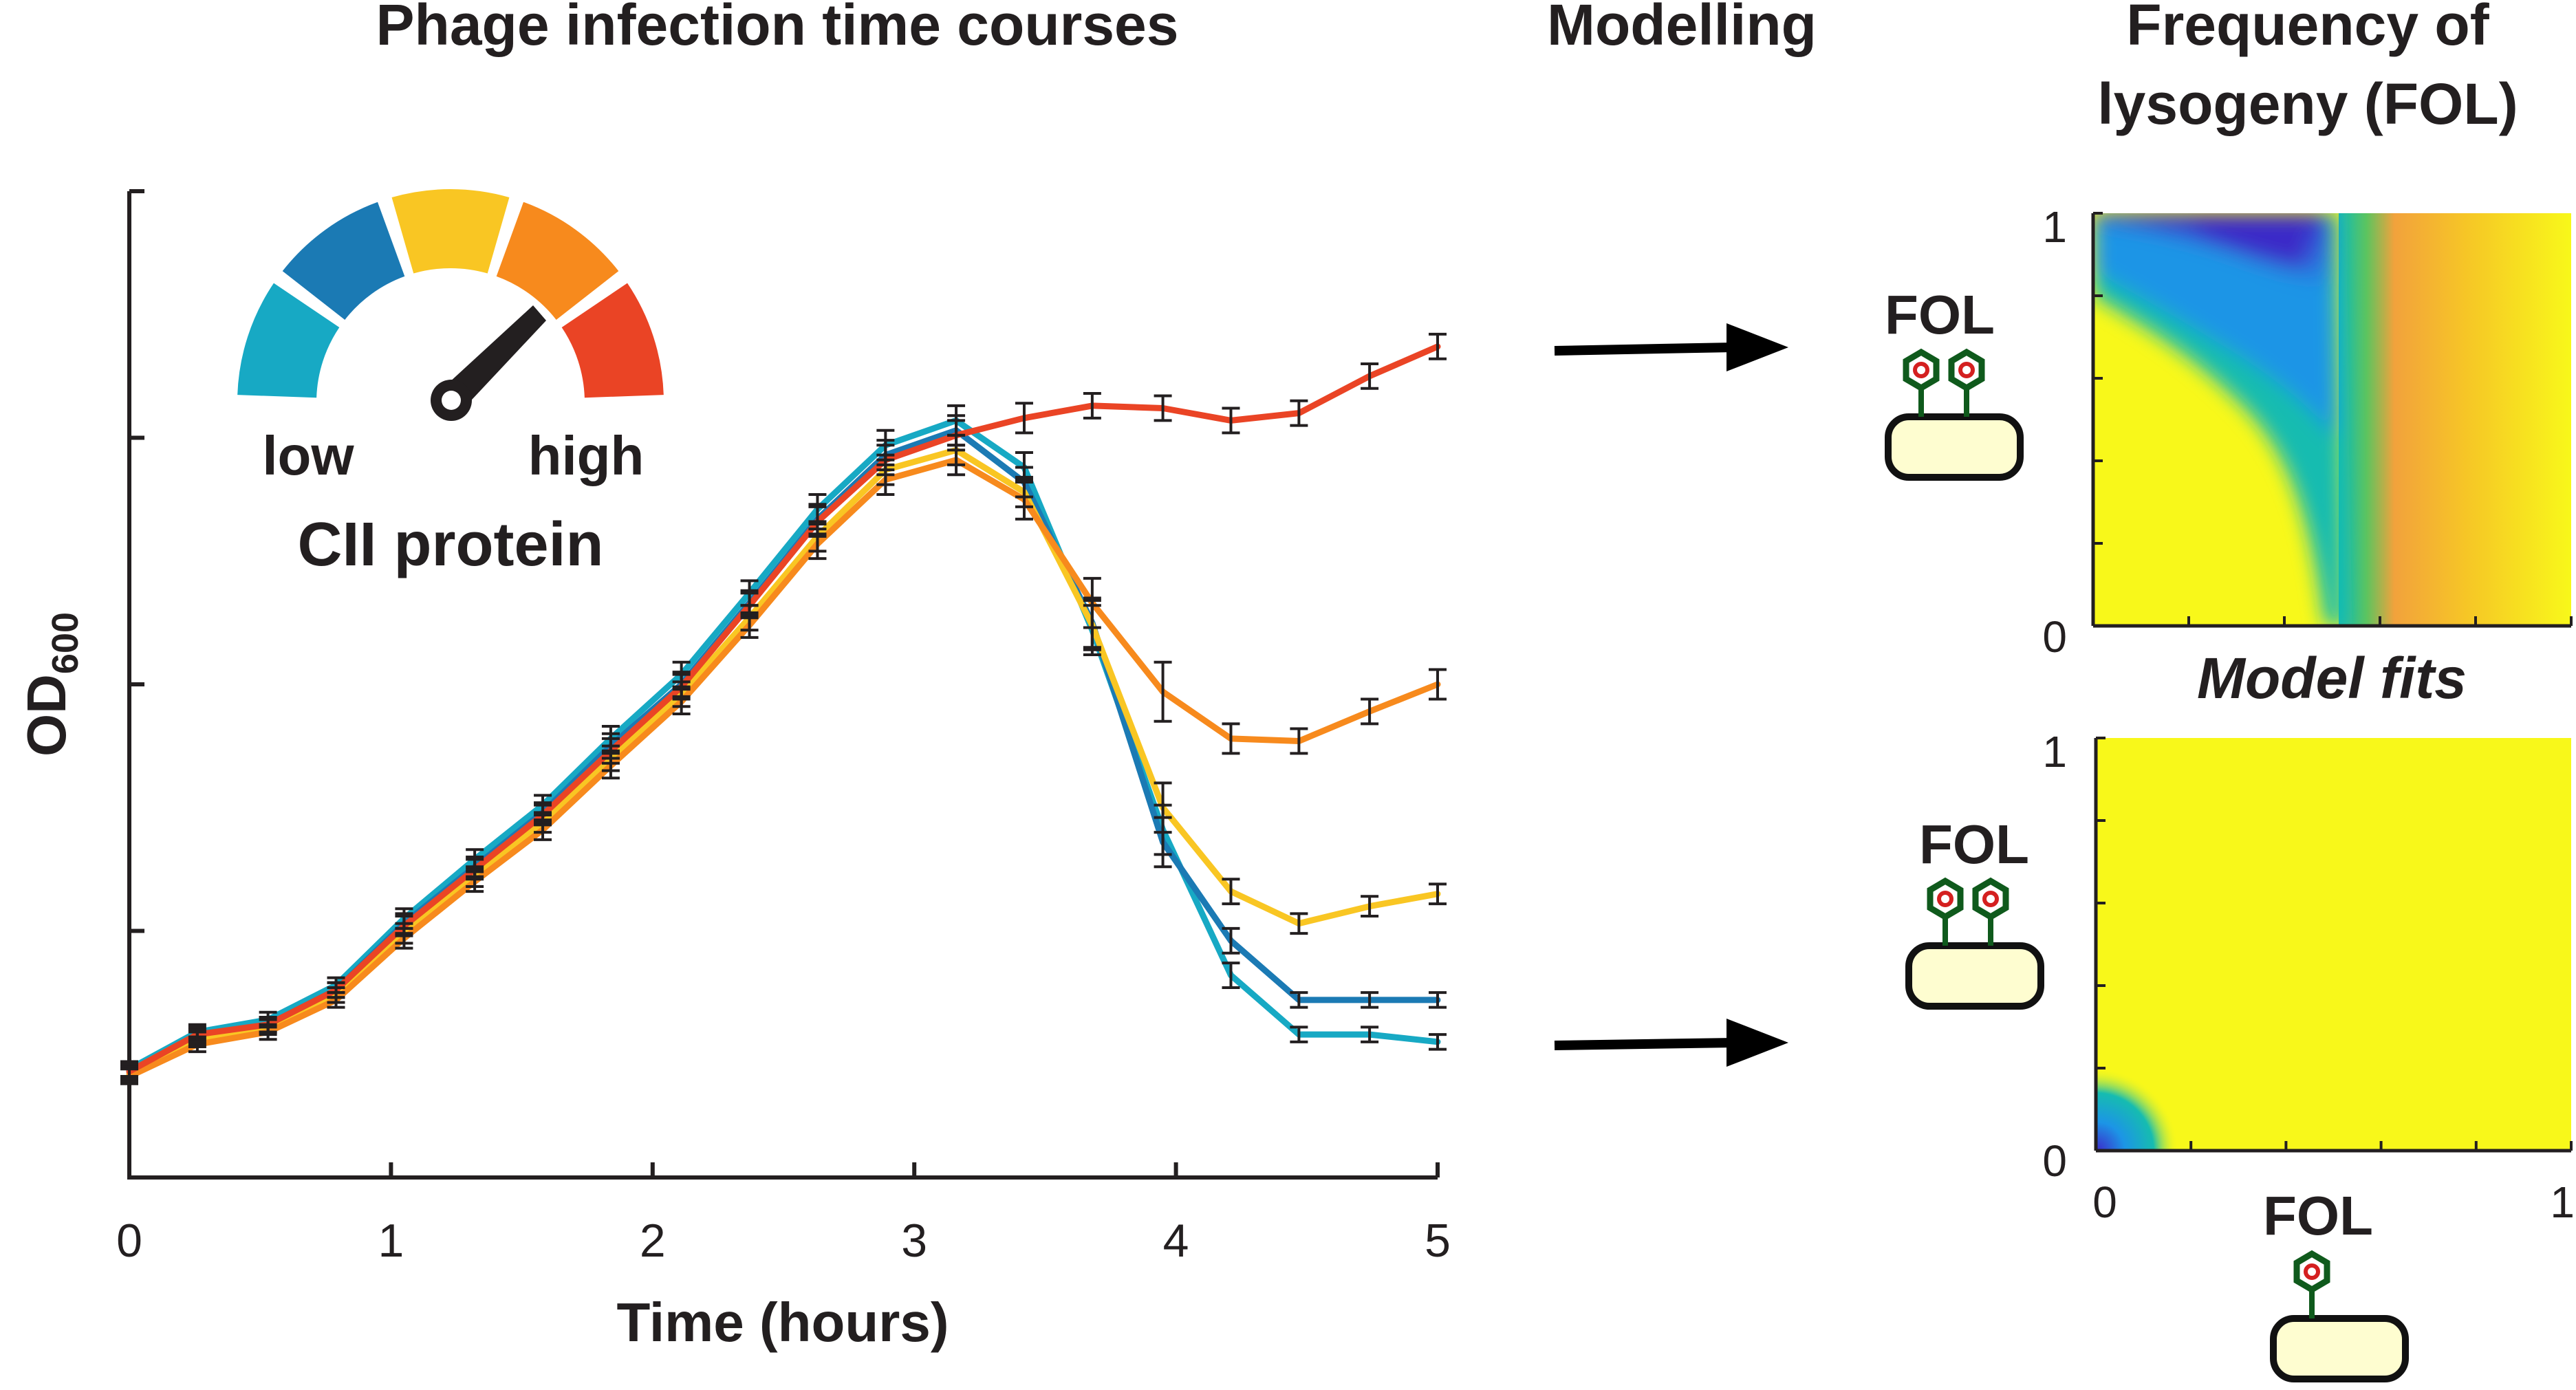  Describe the element at coordinates (2307, 28) in the screenshot. I see `panel3-title-line1: Frequency of` at that location.